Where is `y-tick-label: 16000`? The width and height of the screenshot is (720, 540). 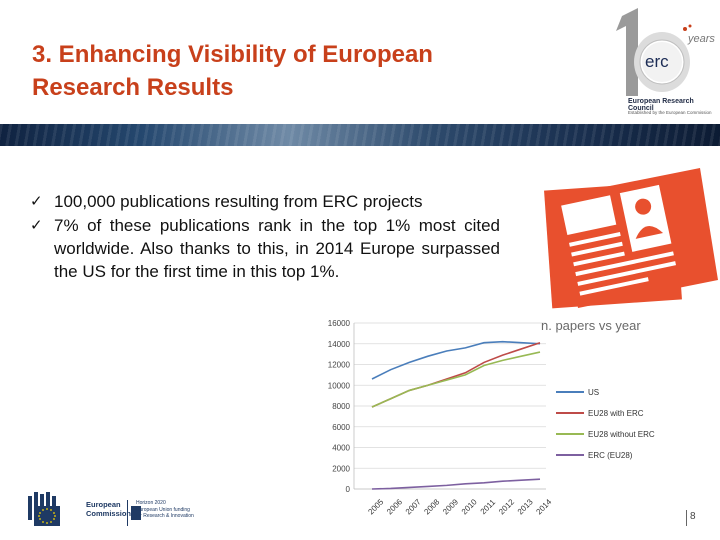 y-tick-label: 16000 is located at coordinates (339, 323).